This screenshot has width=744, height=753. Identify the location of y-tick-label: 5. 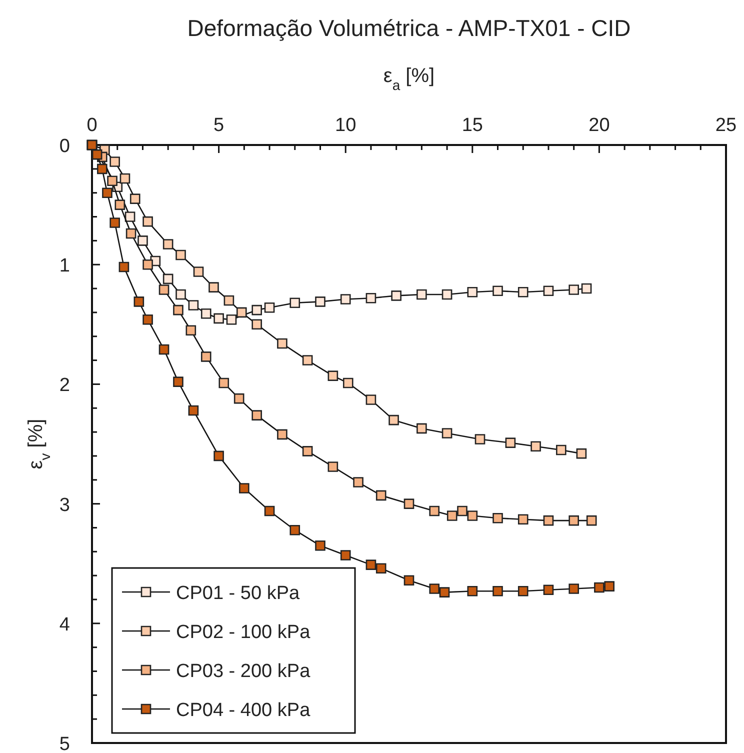
(64, 743).